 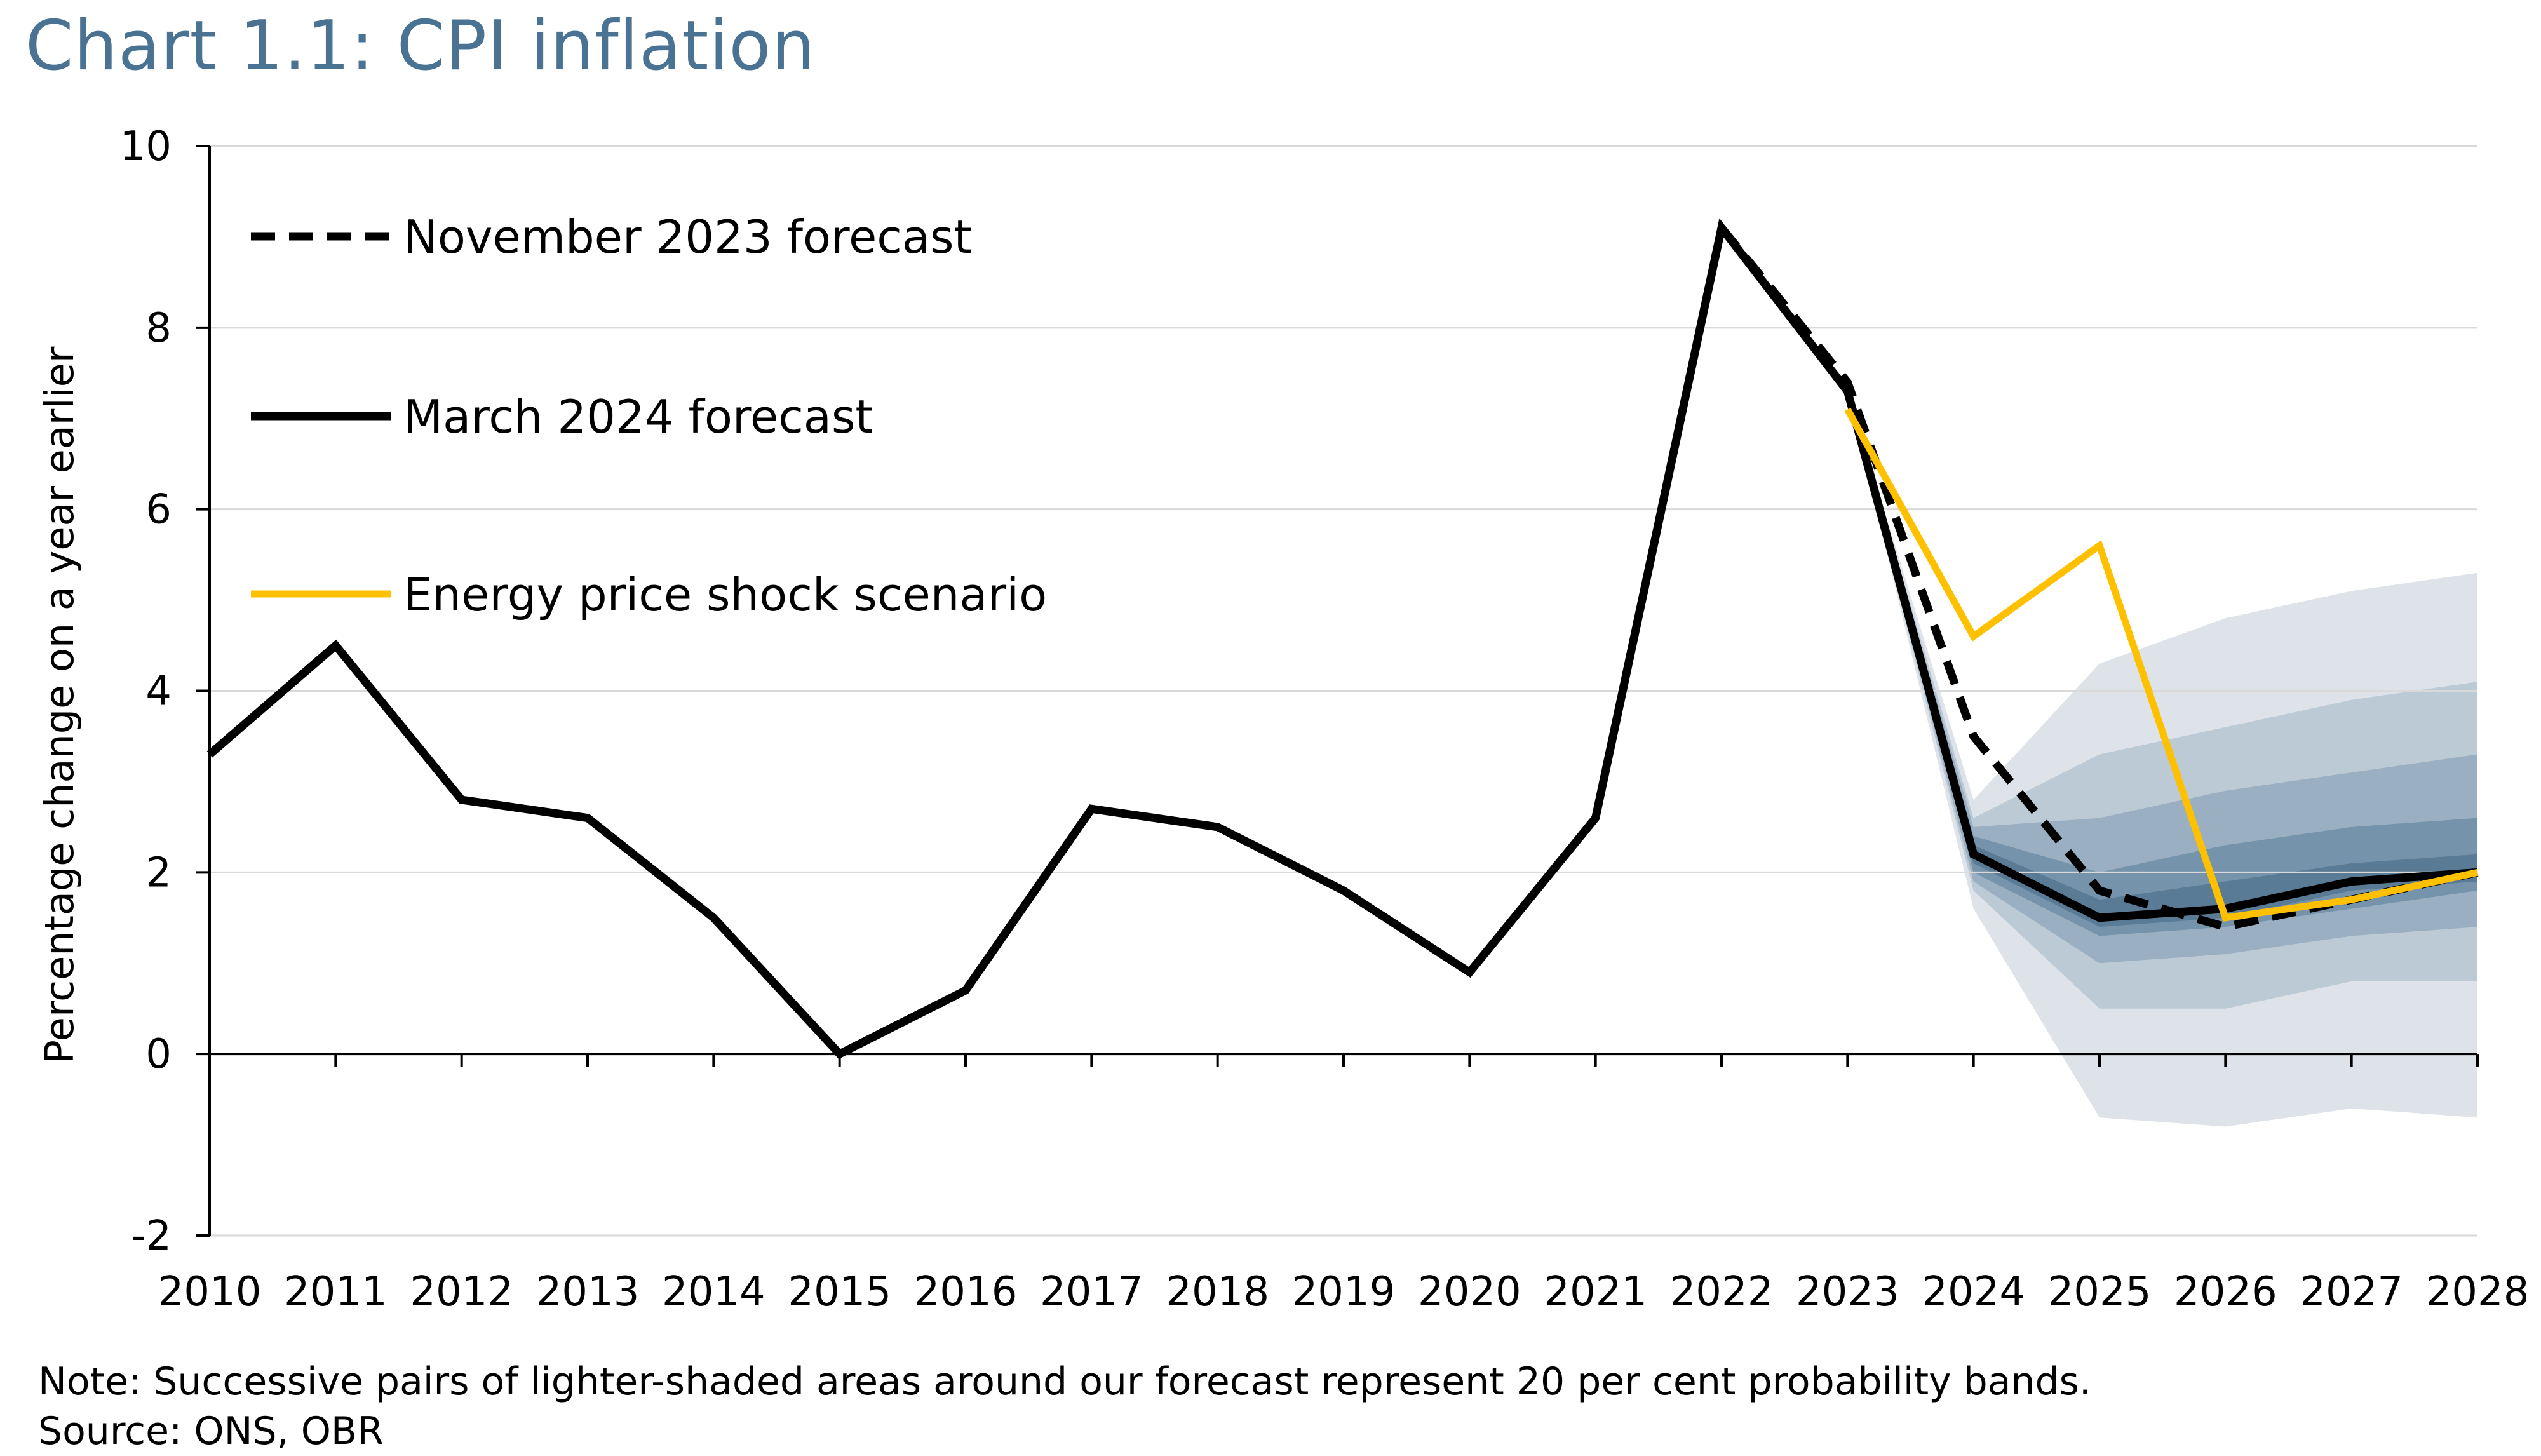 What do you see at coordinates (713, 1292) in the screenshot?
I see `x-tick-label-2014: 2014` at bounding box center [713, 1292].